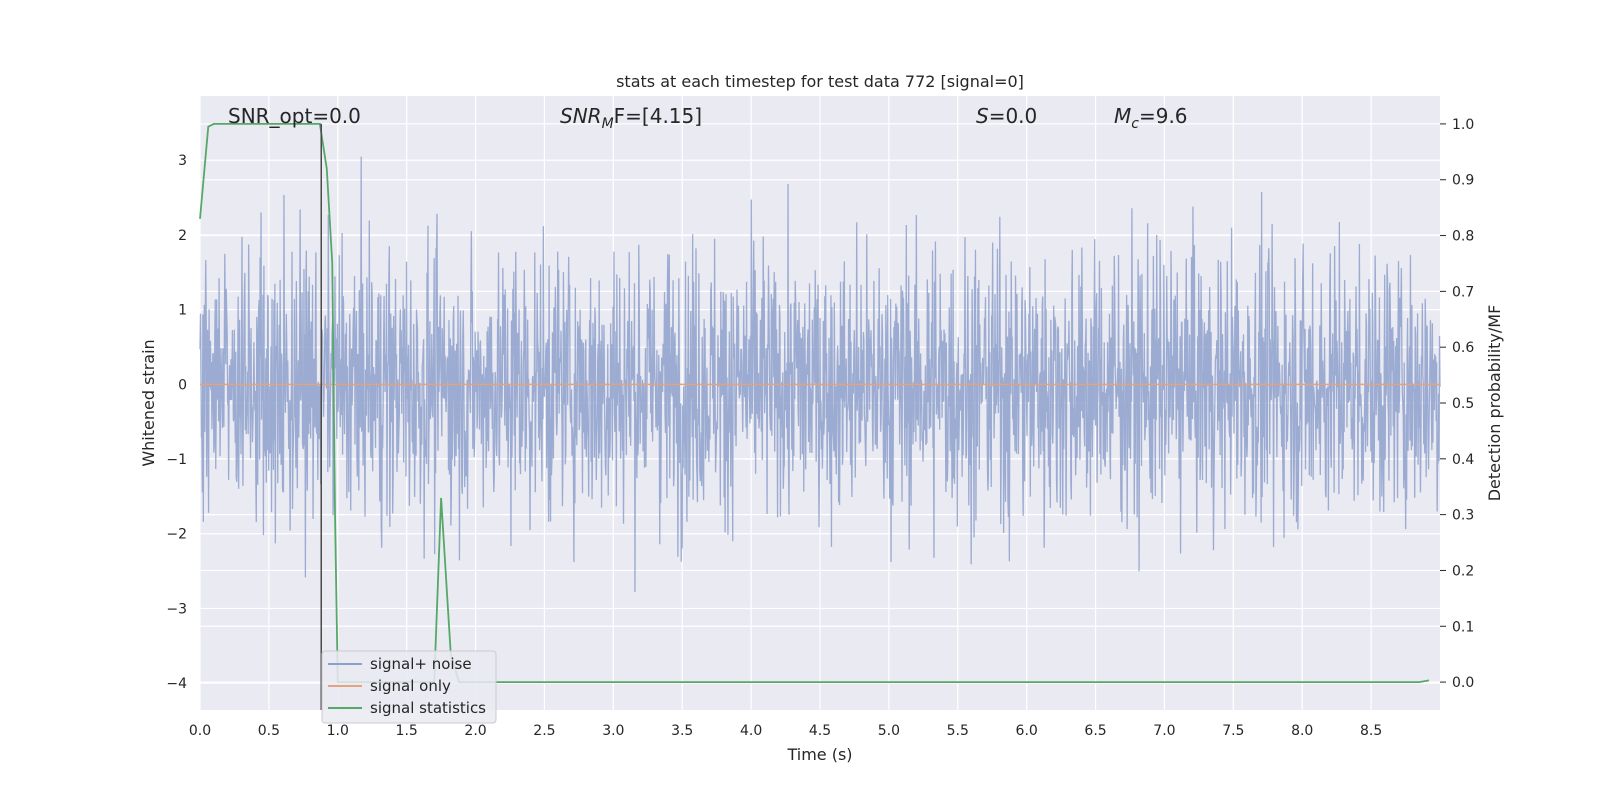  Describe the element at coordinates (428, 708) in the screenshot. I see `legend-label-signal-statistics: signal statistics` at that location.